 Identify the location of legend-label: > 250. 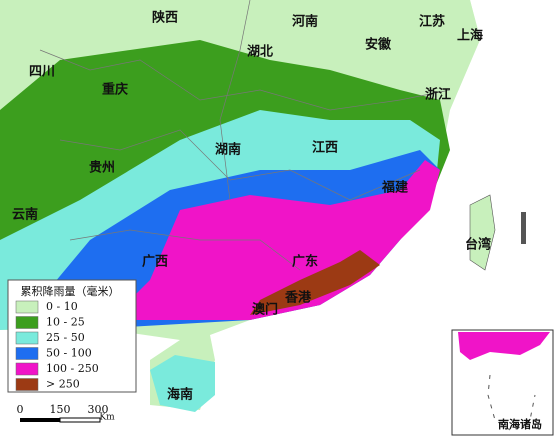
(63, 384).